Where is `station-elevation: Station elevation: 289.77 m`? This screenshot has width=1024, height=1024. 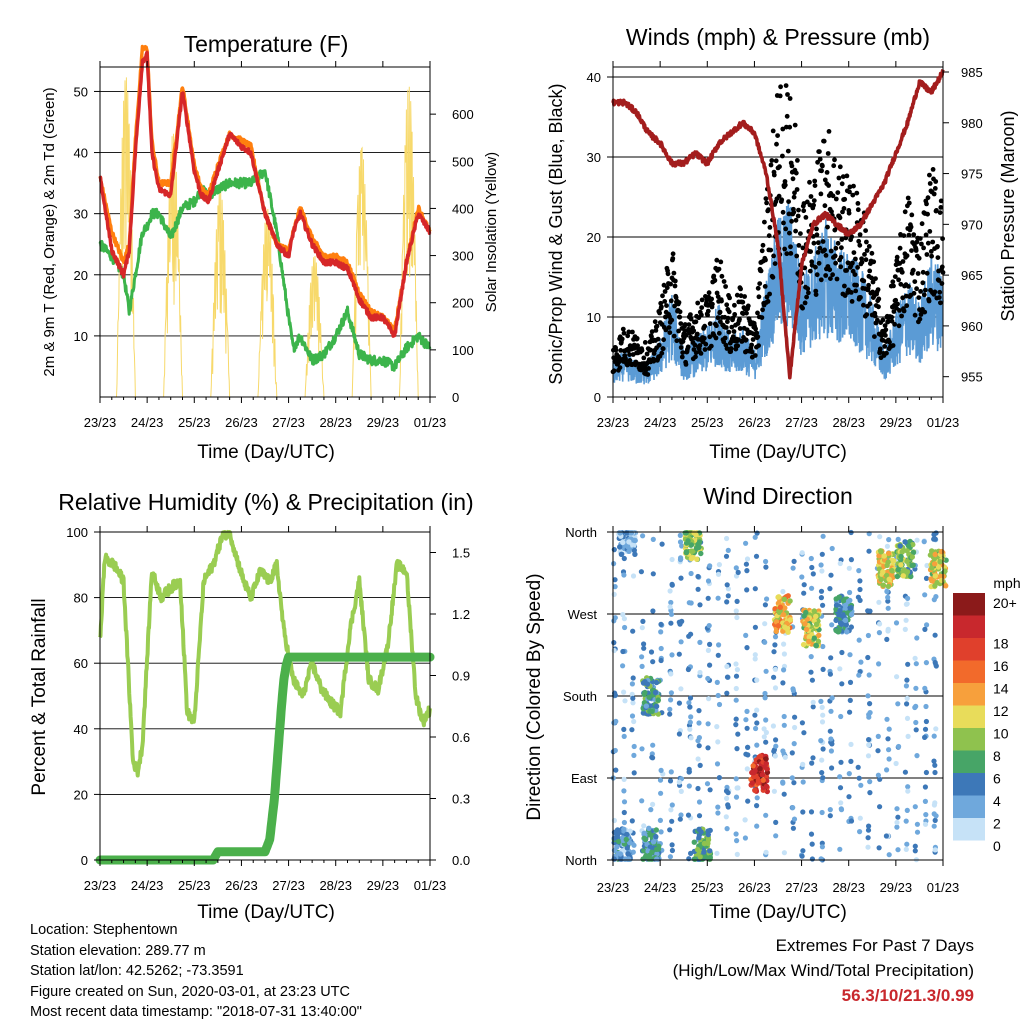
station-elevation: Station elevation: 289.77 m is located at coordinates (118, 950).